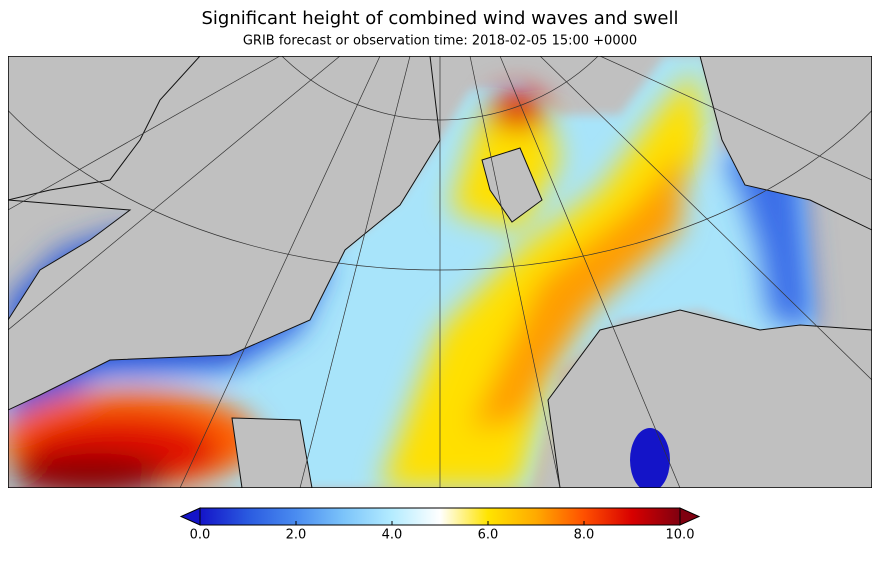  What do you see at coordinates (200, 535) in the screenshot?
I see `colorbar-tick-label: 0.0` at bounding box center [200, 535].